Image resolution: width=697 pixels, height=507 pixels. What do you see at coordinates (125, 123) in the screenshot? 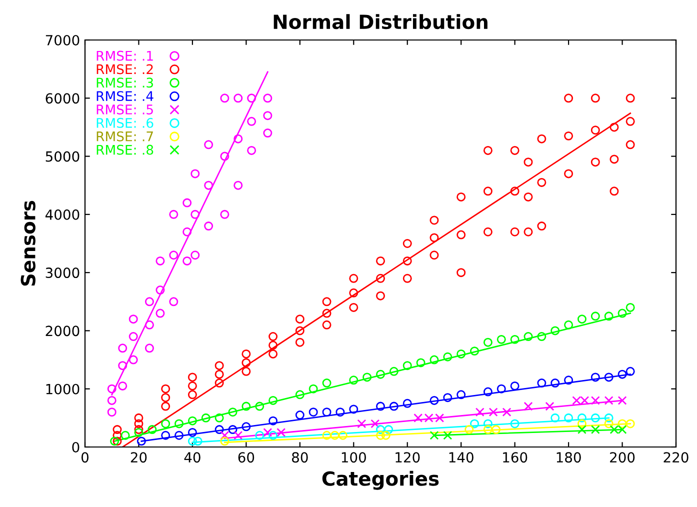
I see `legend-label: RMSE: .6` at bounding box center [125, 123].